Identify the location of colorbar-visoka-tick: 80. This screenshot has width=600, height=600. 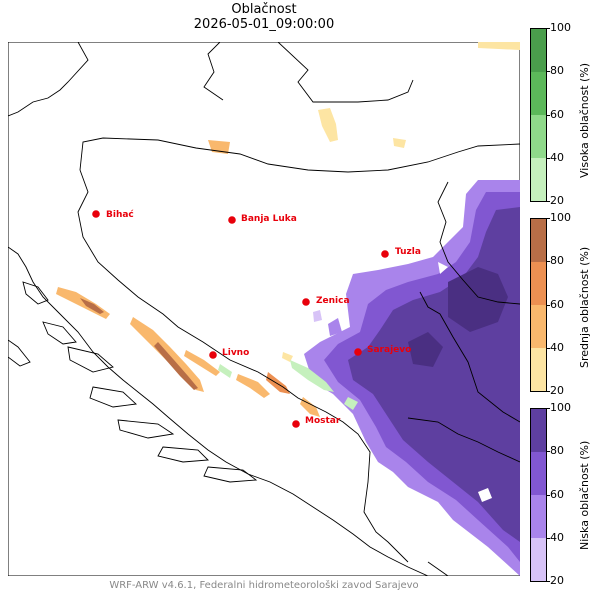
(557, 70).